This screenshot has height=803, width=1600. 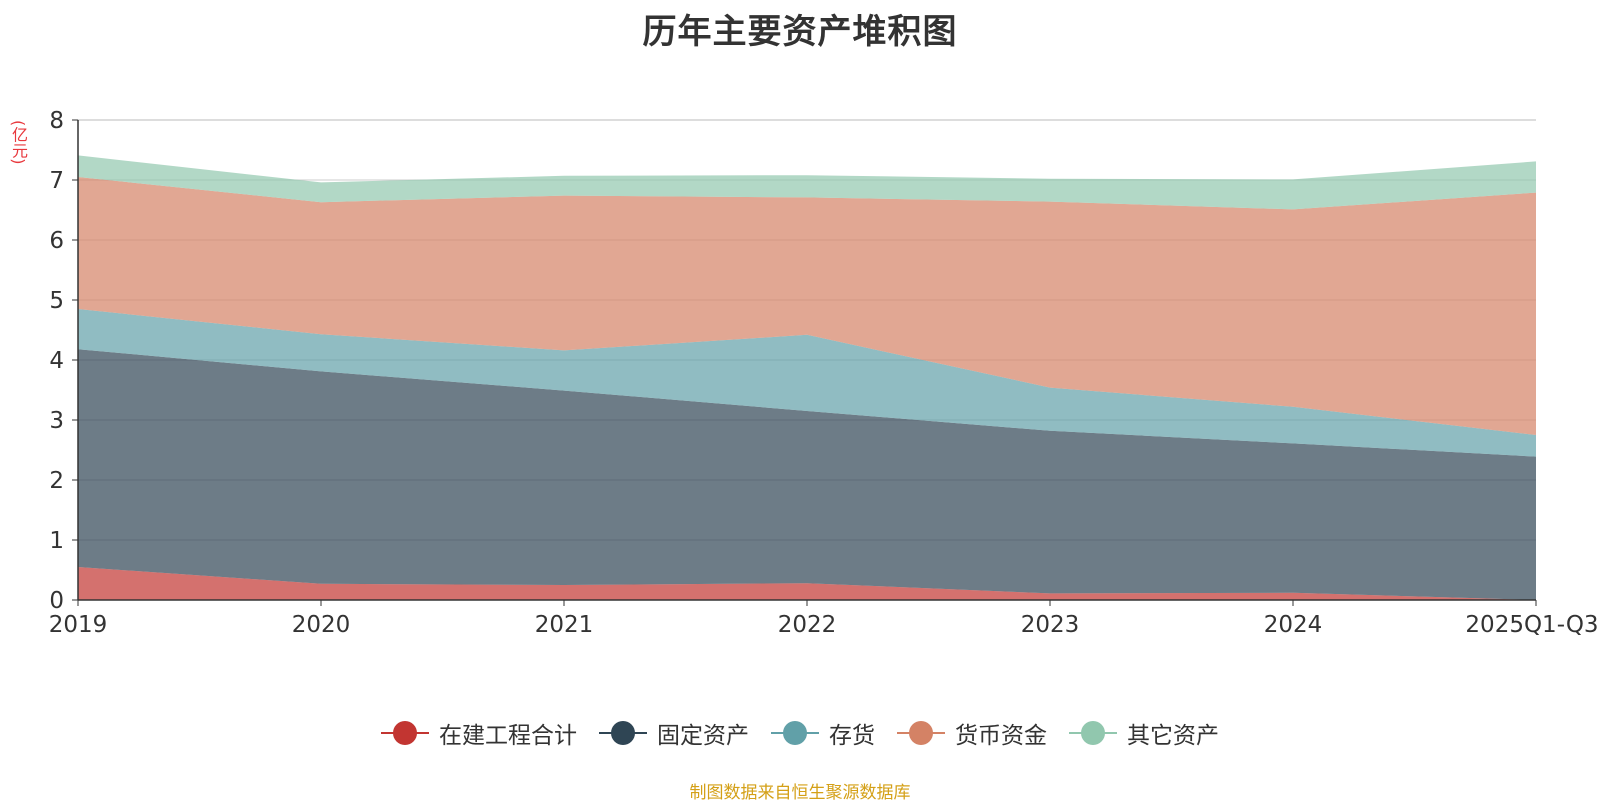 What do you see at coordinates (1531, 625) in the screenshot?
I see `x-tick-label: 2025Q1-Q3` at bounding box center [1531, 625].